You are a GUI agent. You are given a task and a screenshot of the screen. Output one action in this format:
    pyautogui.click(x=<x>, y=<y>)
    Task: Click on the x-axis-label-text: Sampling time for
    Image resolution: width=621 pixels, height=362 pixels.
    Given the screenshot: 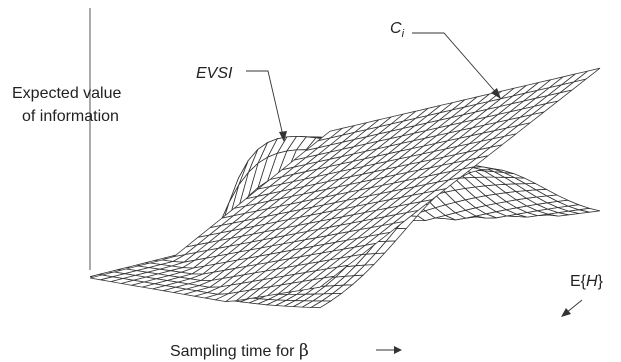 What is the action you would take?
    pyautogui.click(x=232, y=351)
    